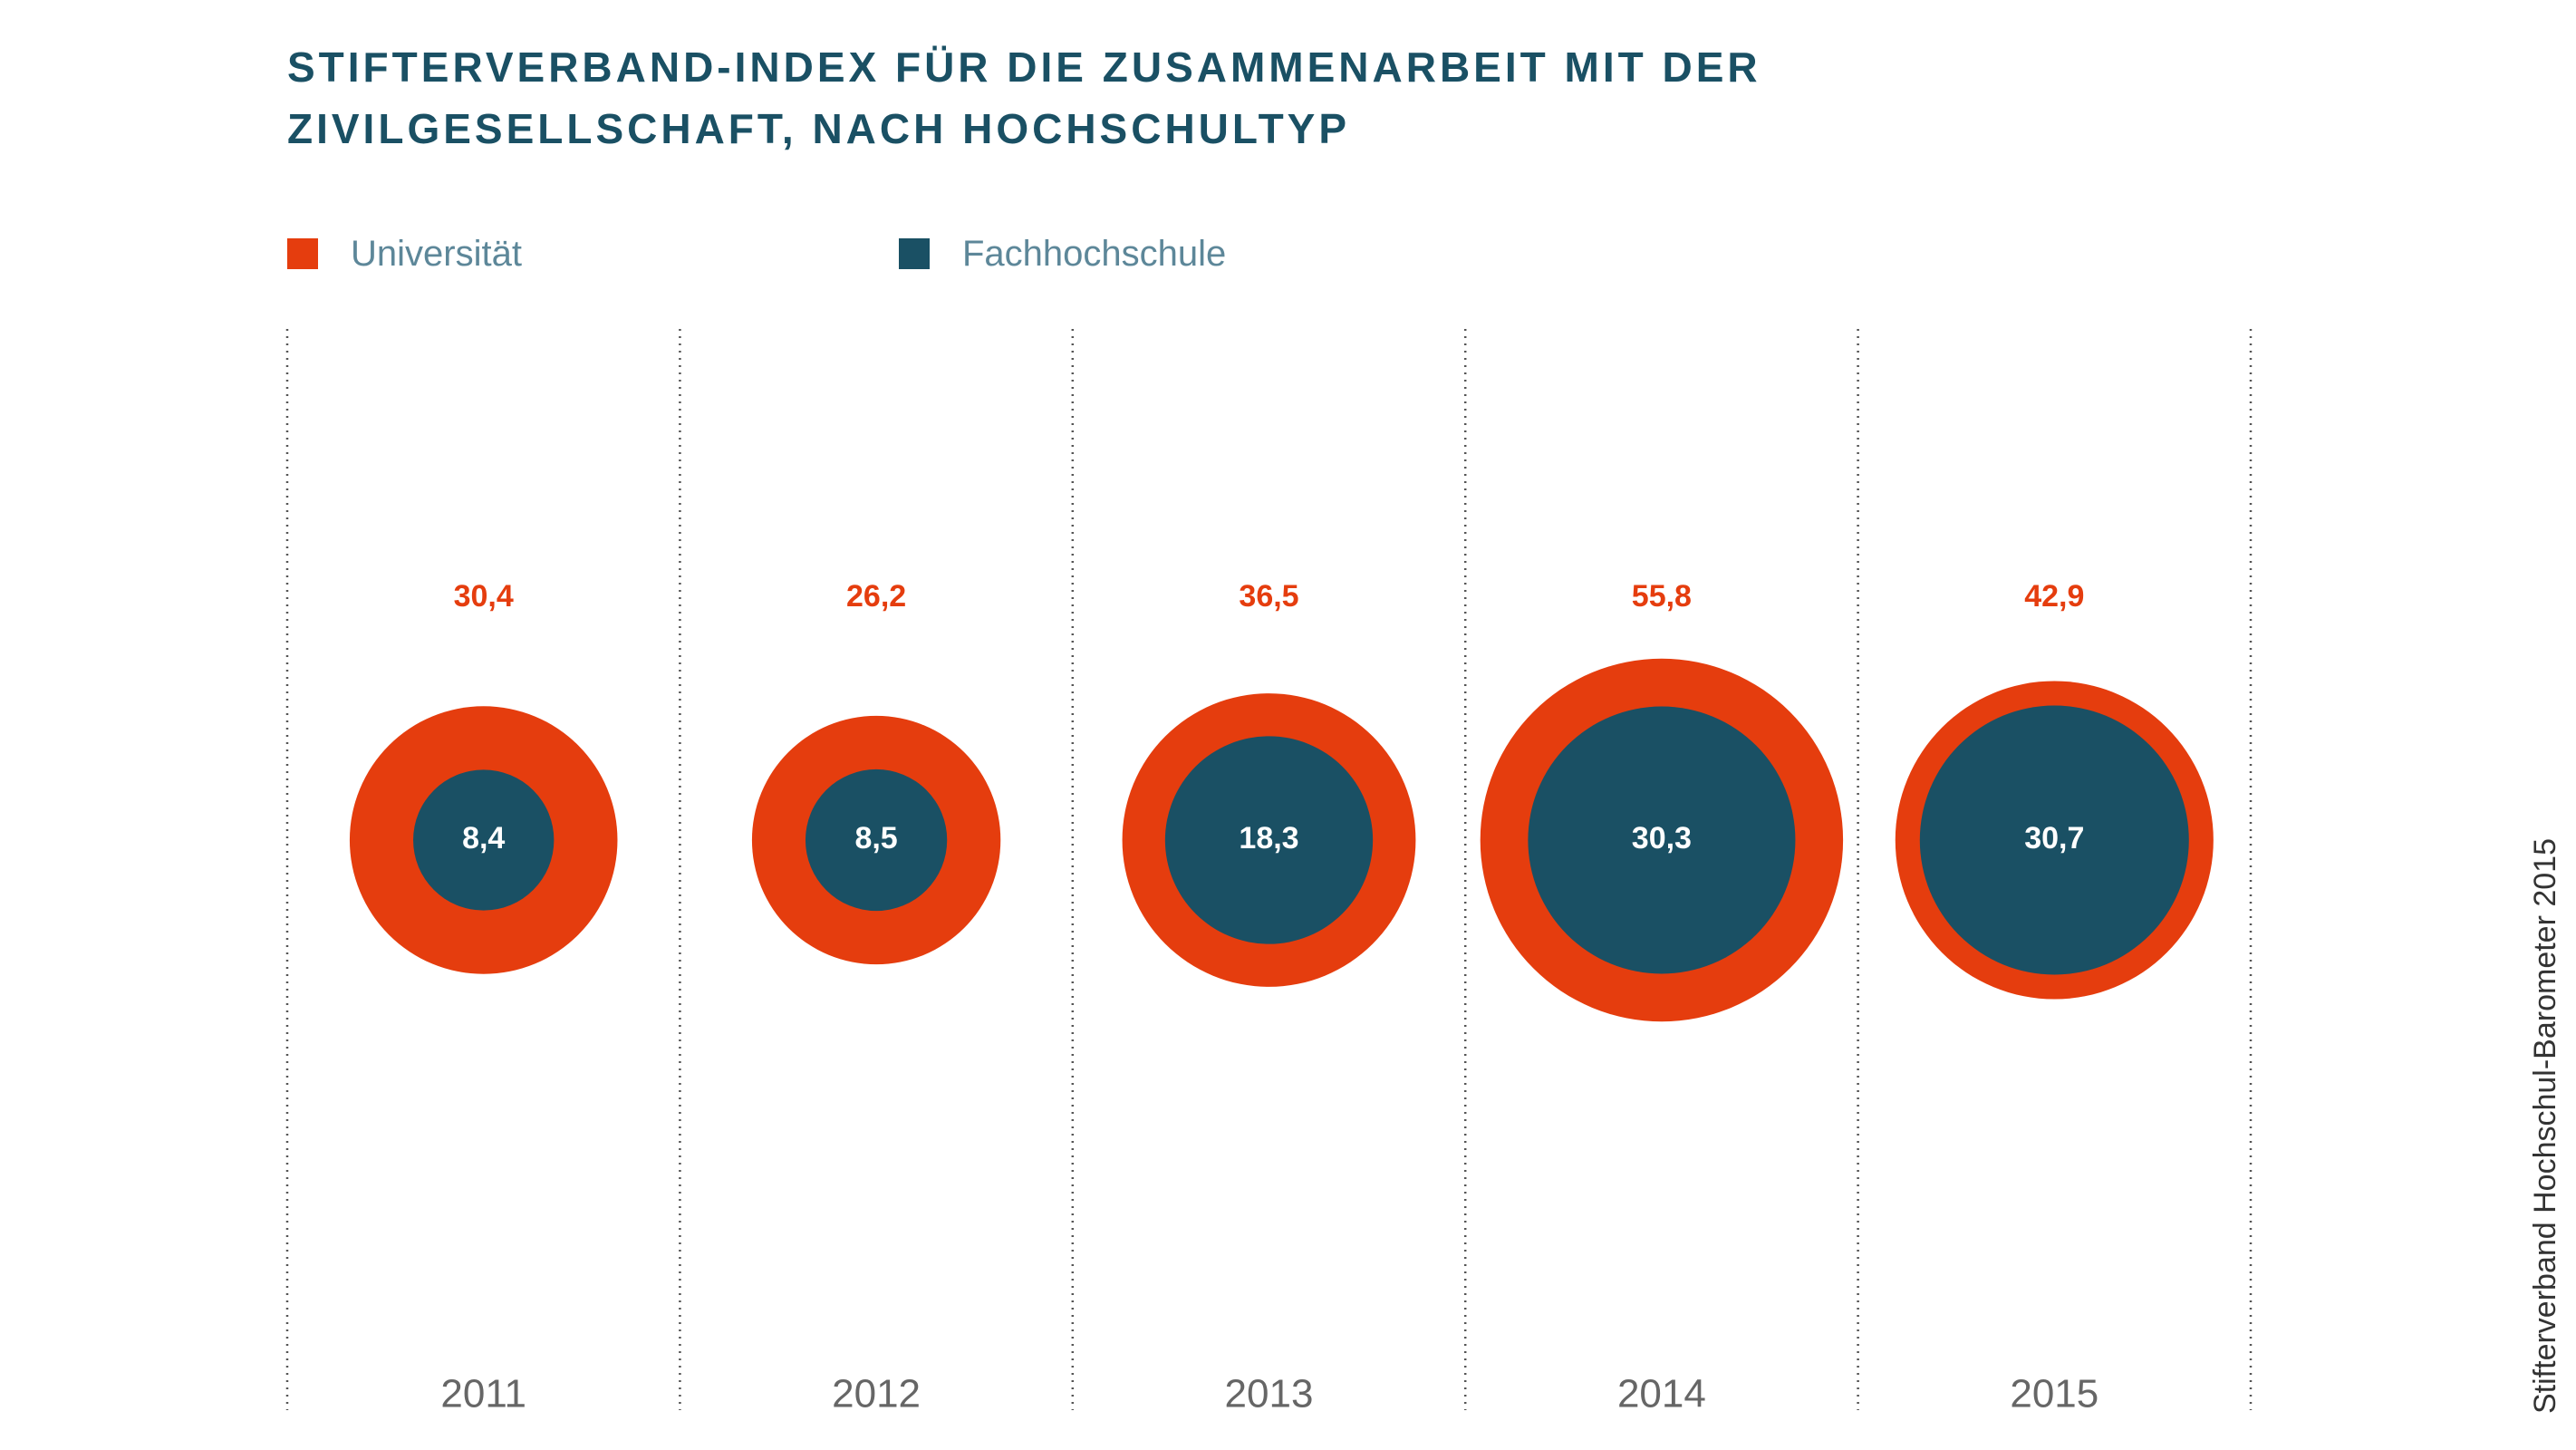  I want to click on legend-label-universitaet: Universität, so click(436, 254).